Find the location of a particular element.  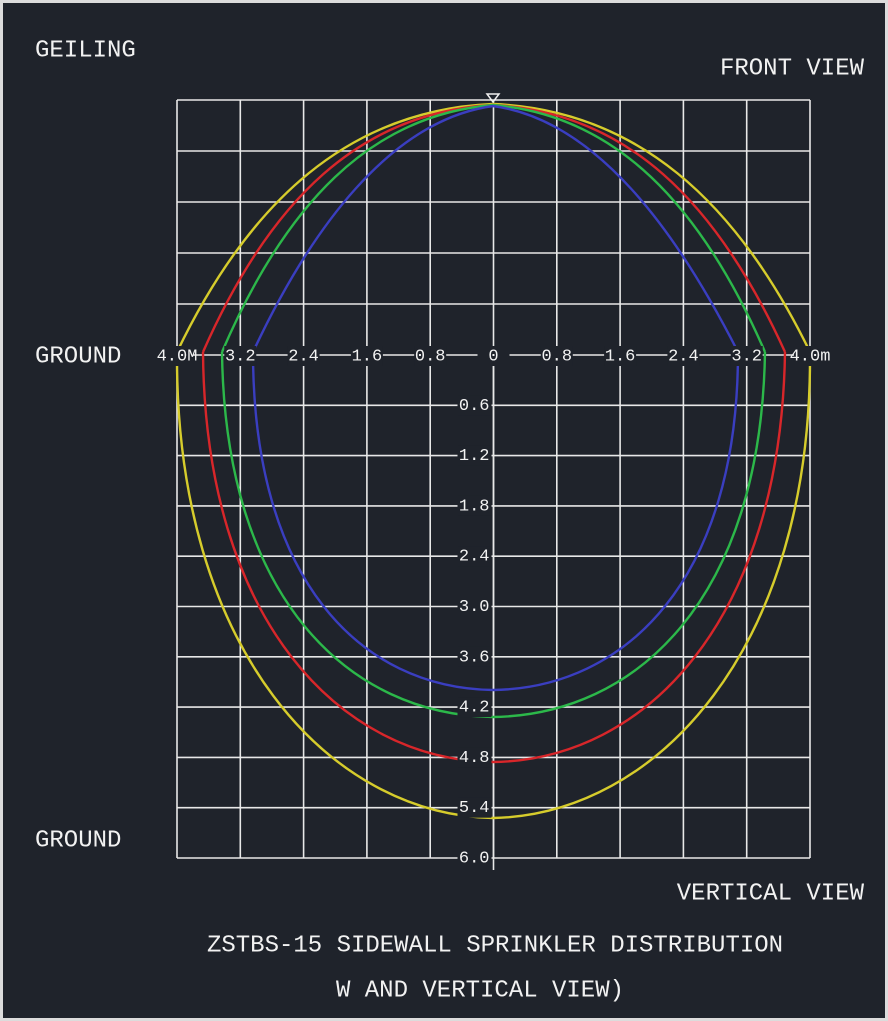

vertical-scale-label: 0.6 is located at coordinates (474, 406).